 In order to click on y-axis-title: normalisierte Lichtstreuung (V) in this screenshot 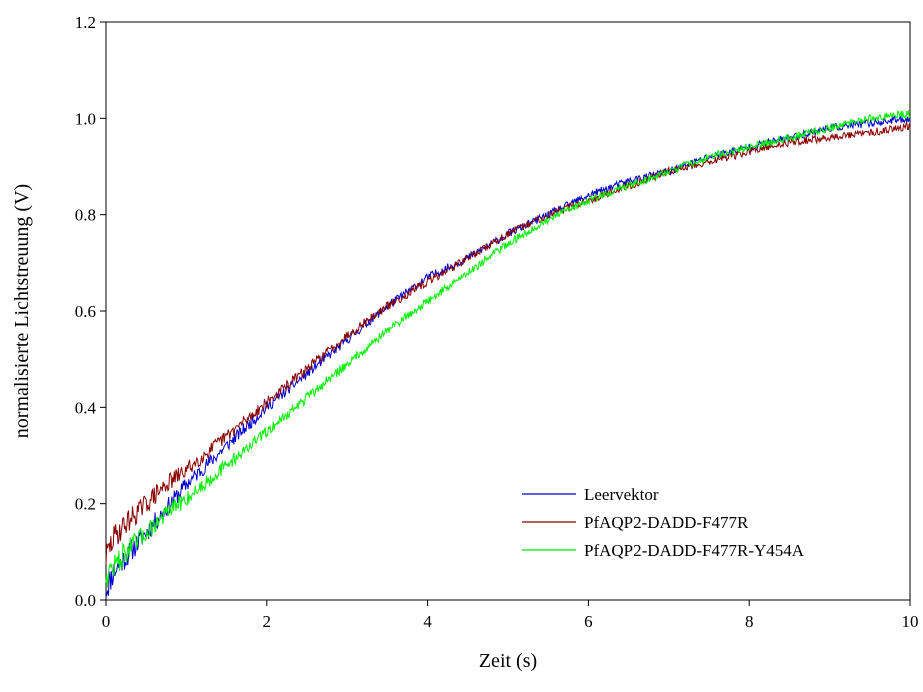, I will do `click(22, 311)`.